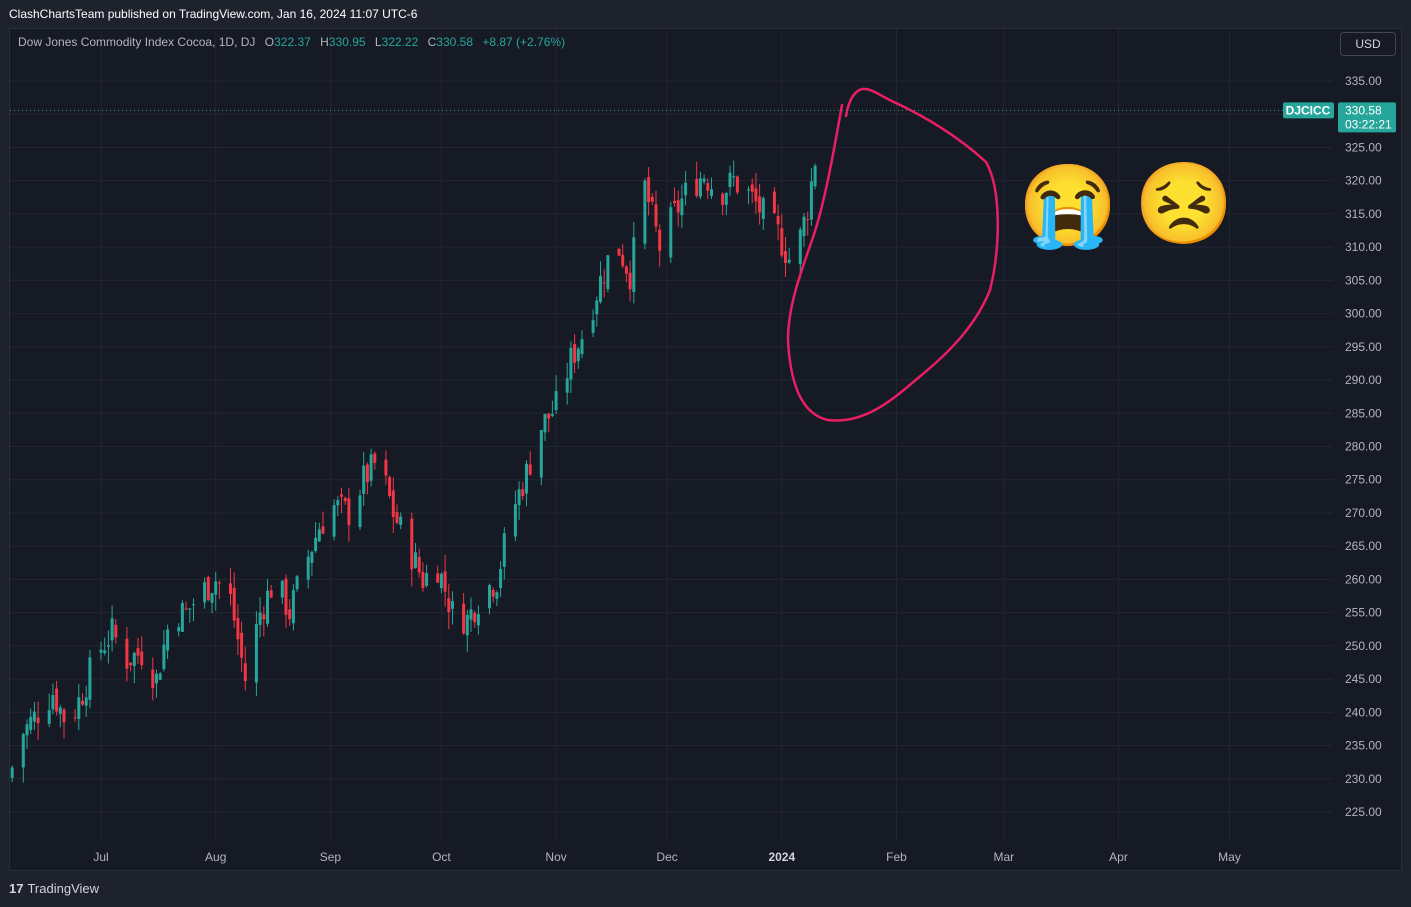  What do you see at coordinates (1368, 124) in the screenshot?
I see `countdown-value: 03:22:21` at bounding box center [1368, 124].